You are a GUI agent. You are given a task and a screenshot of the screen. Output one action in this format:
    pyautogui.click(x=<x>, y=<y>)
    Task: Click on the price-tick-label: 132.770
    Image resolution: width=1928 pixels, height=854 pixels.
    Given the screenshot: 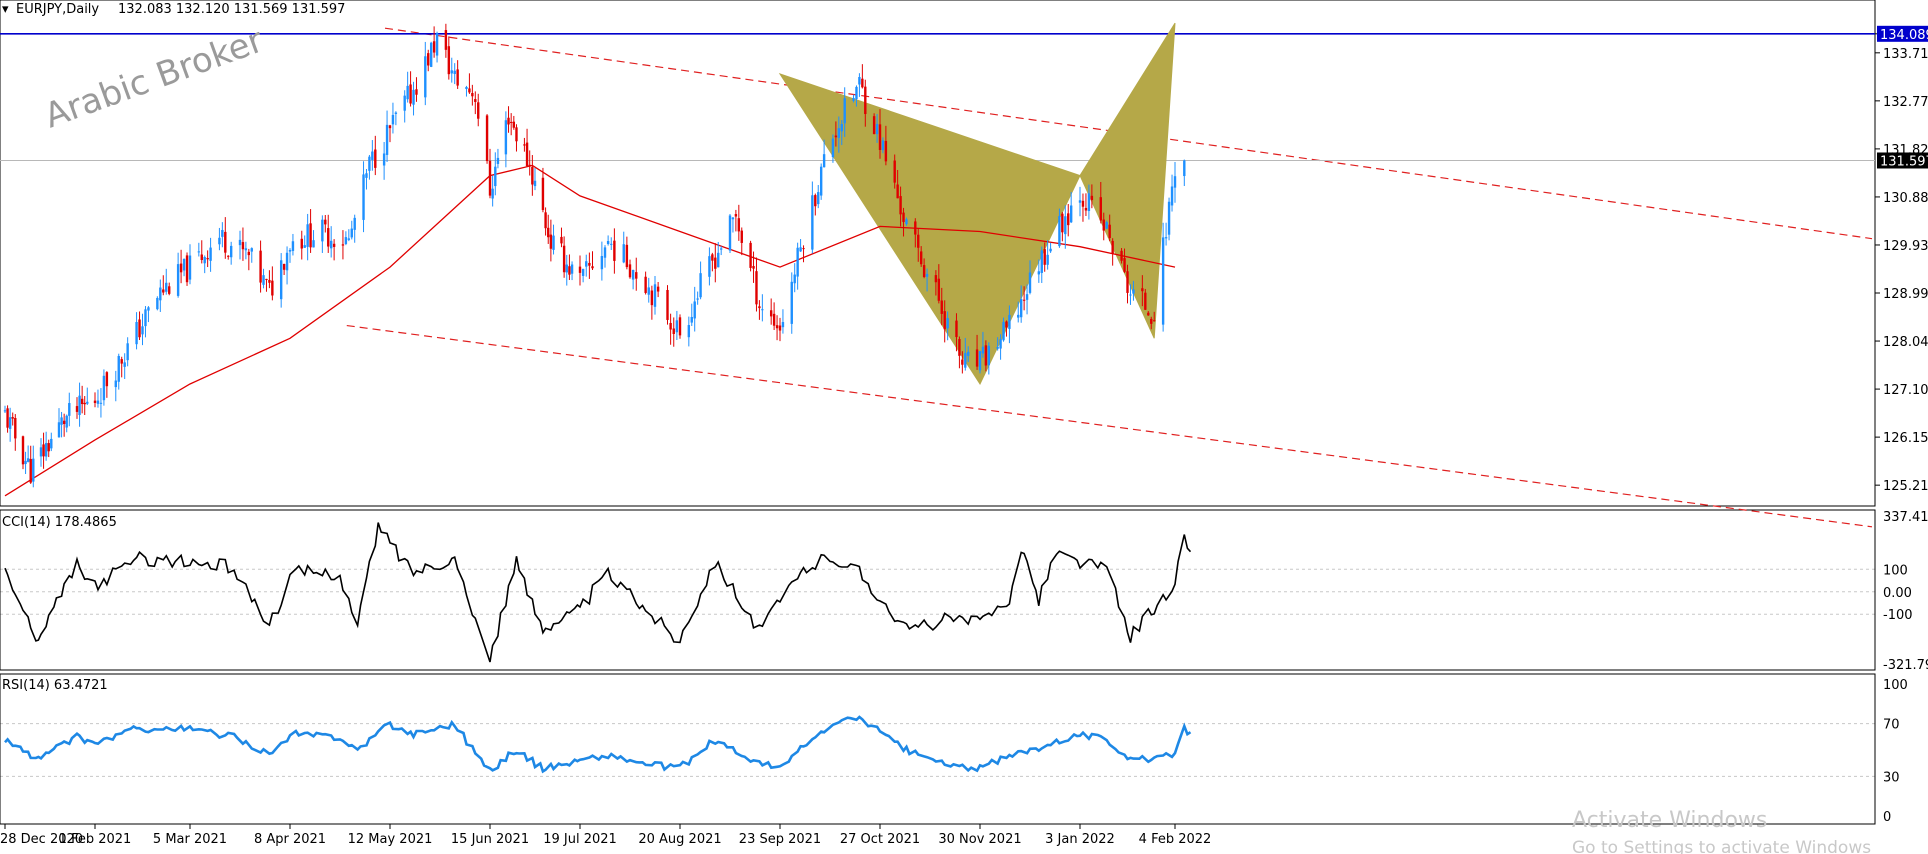 What is the action you would take?
    pyautogui.click(x=1905, y=102)
    